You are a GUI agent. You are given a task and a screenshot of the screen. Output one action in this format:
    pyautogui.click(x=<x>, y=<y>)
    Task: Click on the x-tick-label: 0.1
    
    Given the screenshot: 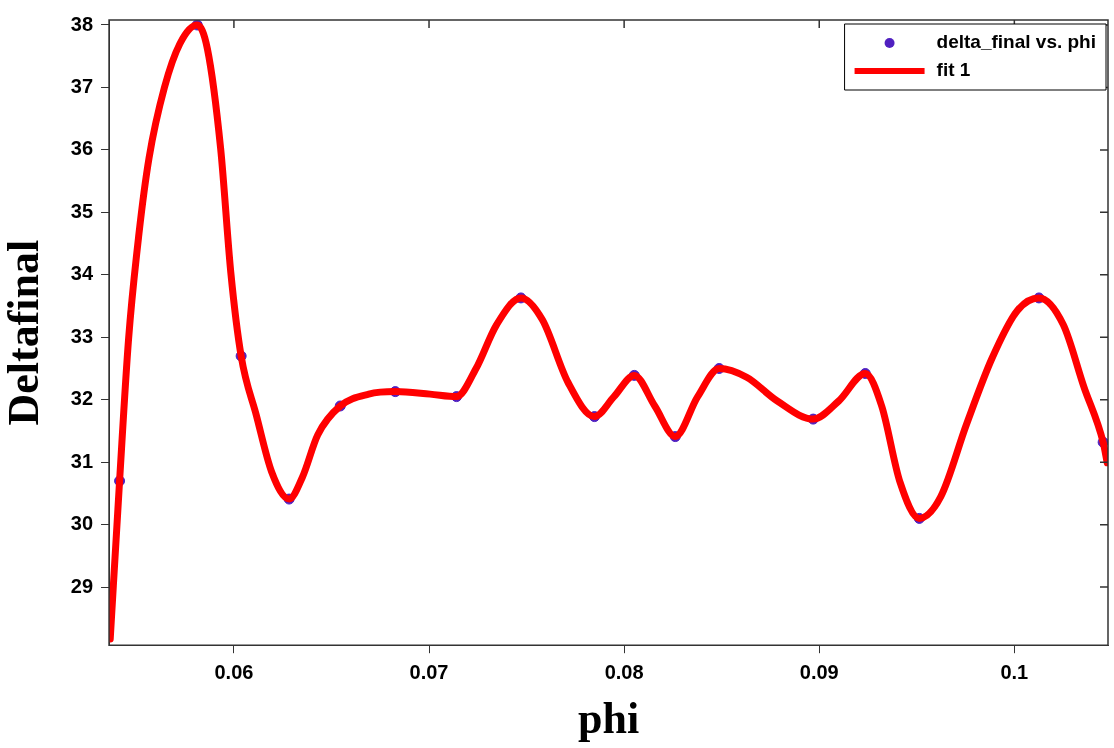 What is the action you would take?
    pyautogui.click(x=1014, y=671)
    